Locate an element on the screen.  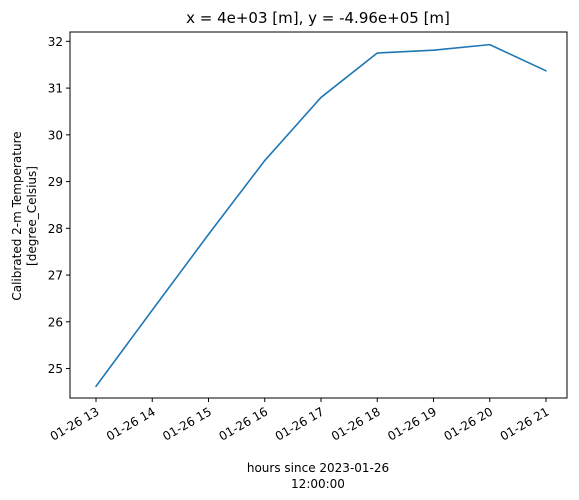
y-tick-label: 30 is located at coordinates (55, 135).